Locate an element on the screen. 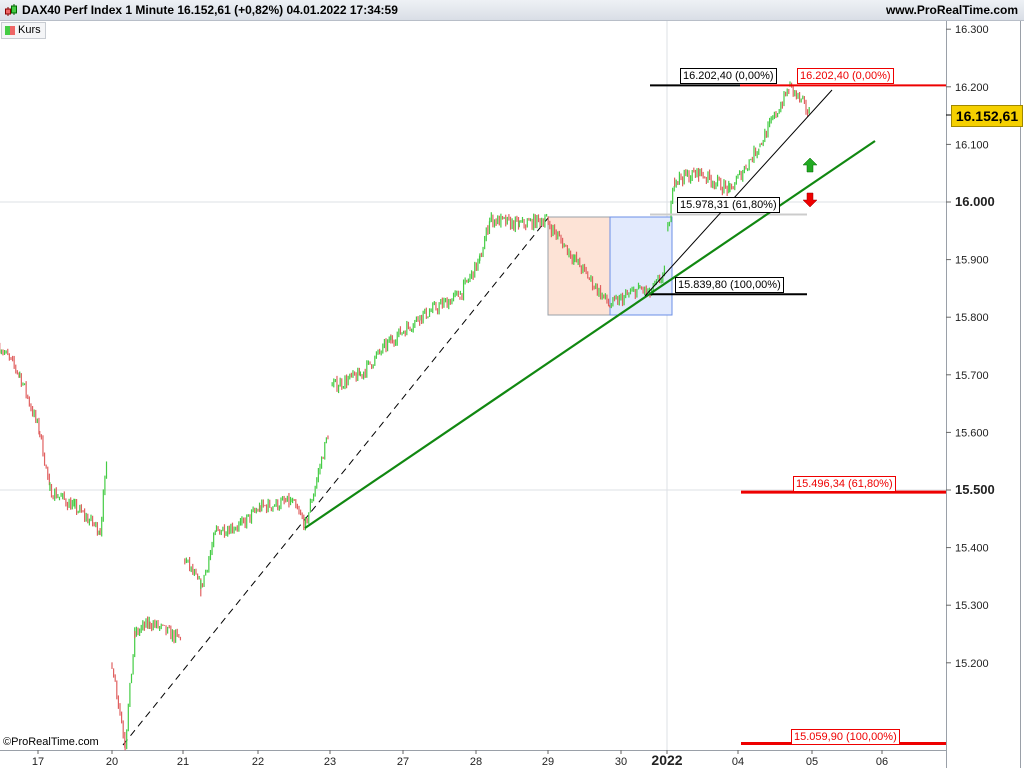  x-tick-label: 05 is located at coordinates (812, 762).